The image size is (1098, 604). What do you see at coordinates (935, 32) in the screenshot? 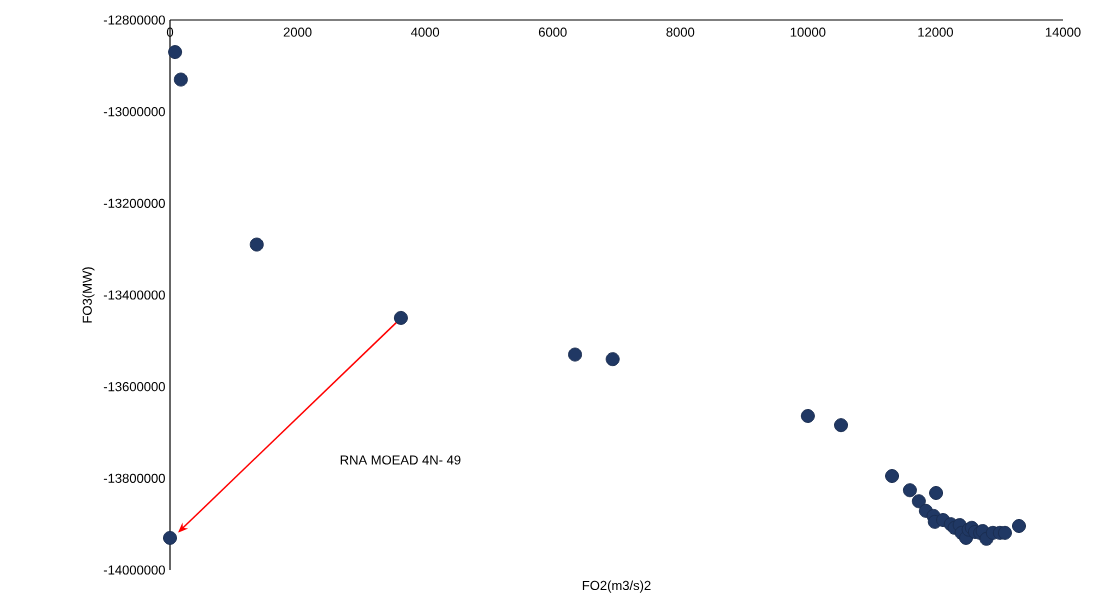
I see `x-tick-label: 12000` at bounding box center [935, 32].